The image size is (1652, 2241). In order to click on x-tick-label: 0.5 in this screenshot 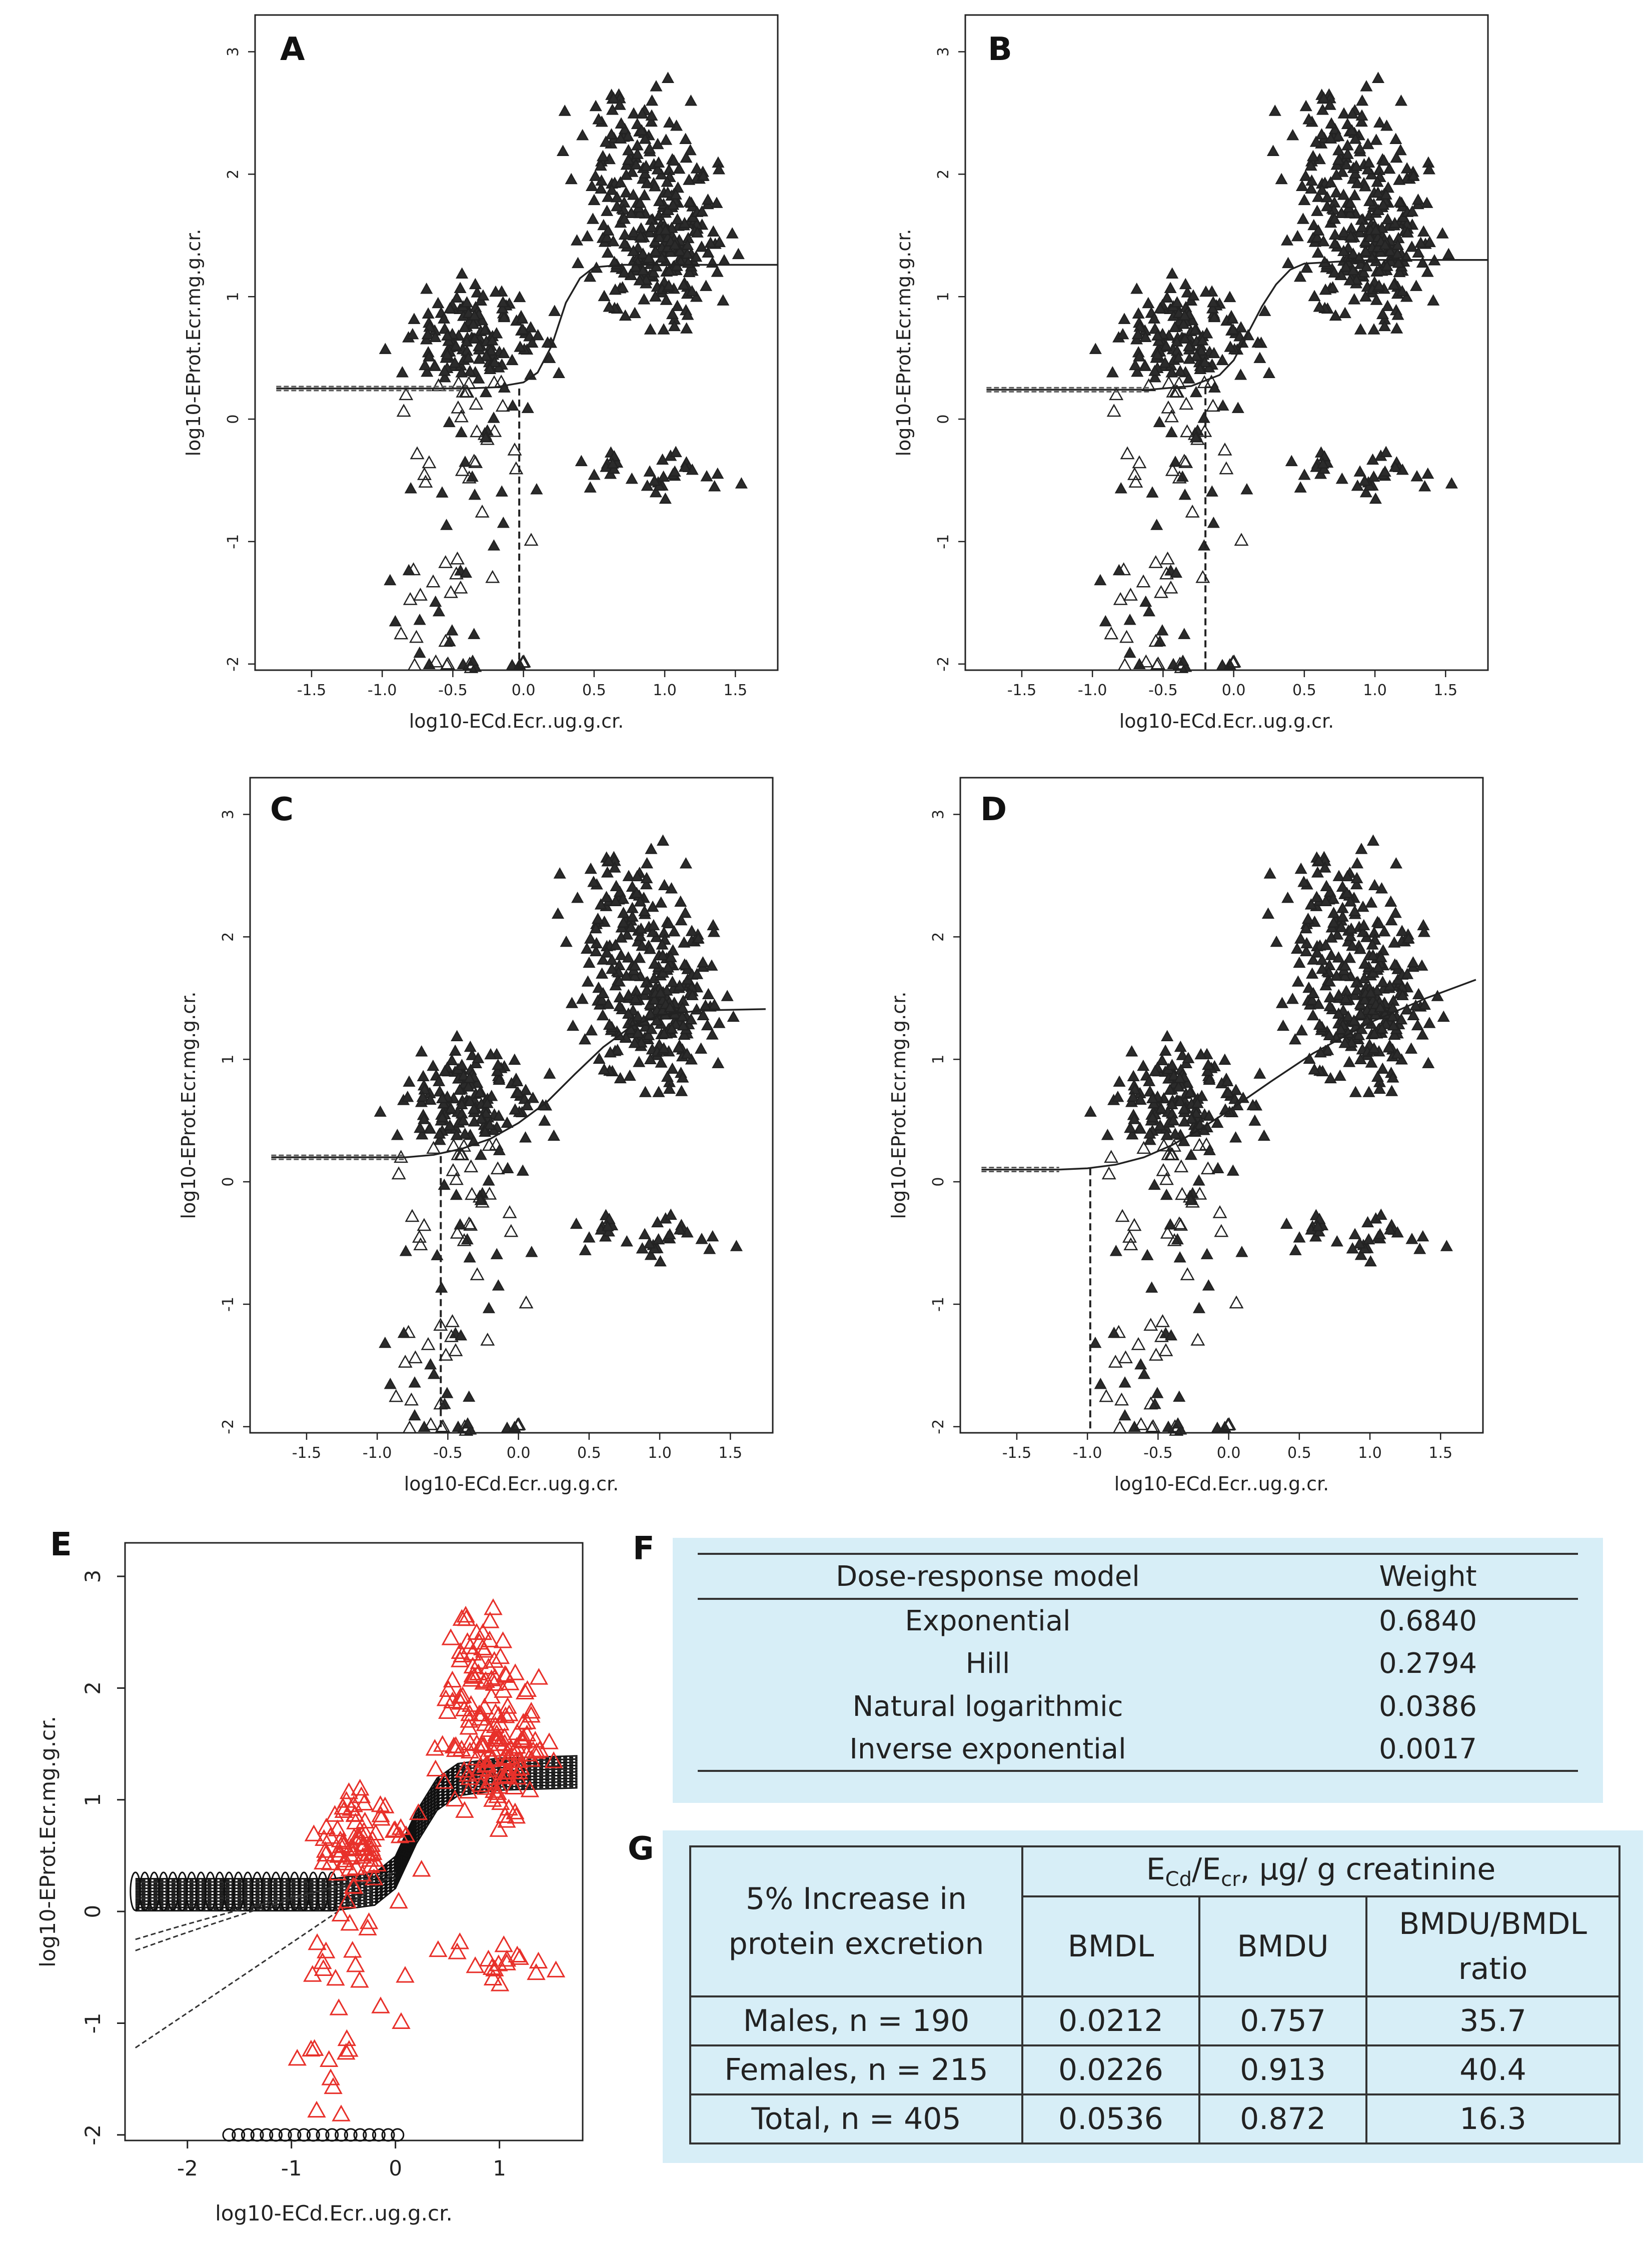, I will do `click(1299, 1453)`.